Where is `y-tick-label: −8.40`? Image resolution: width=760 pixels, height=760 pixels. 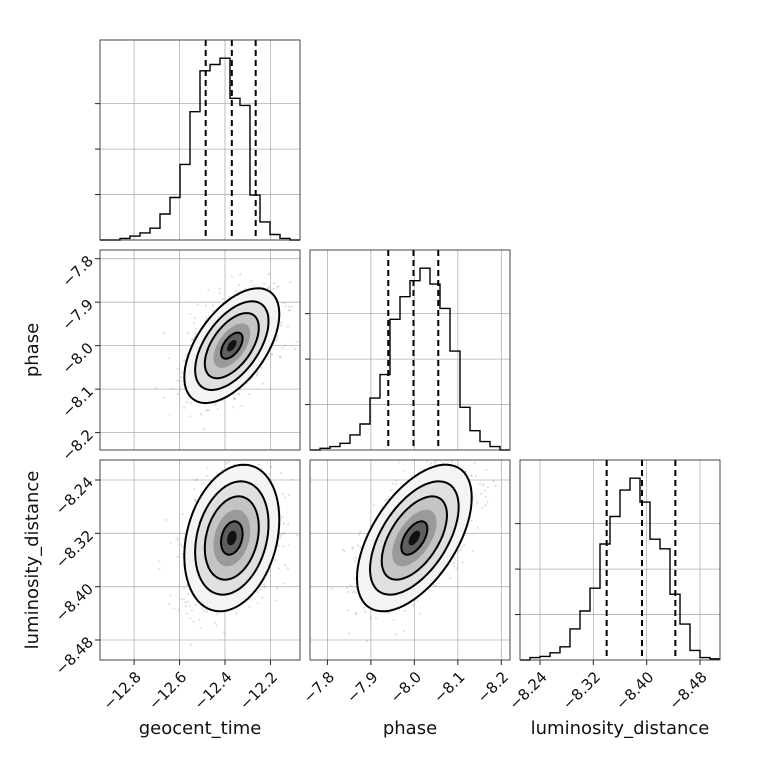
y-tick-label: −8.40 is located at coordinates (74, 602).